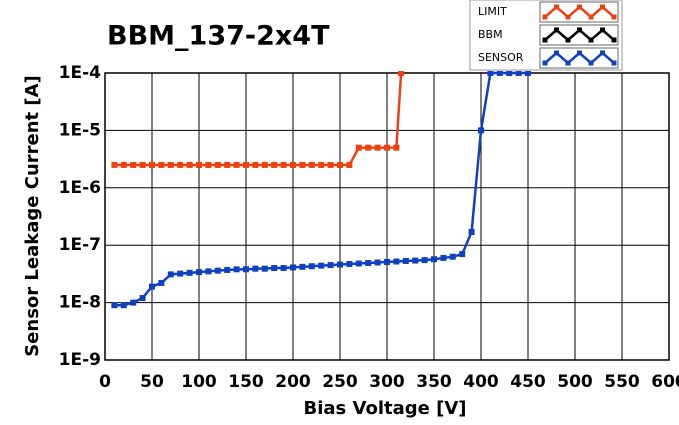 This screenshot has width=679, height=425. What do you see at coordinates (492, 11) in the screenshot?
I see `legend-label: LIMIT` at bounding box center [492, 11].